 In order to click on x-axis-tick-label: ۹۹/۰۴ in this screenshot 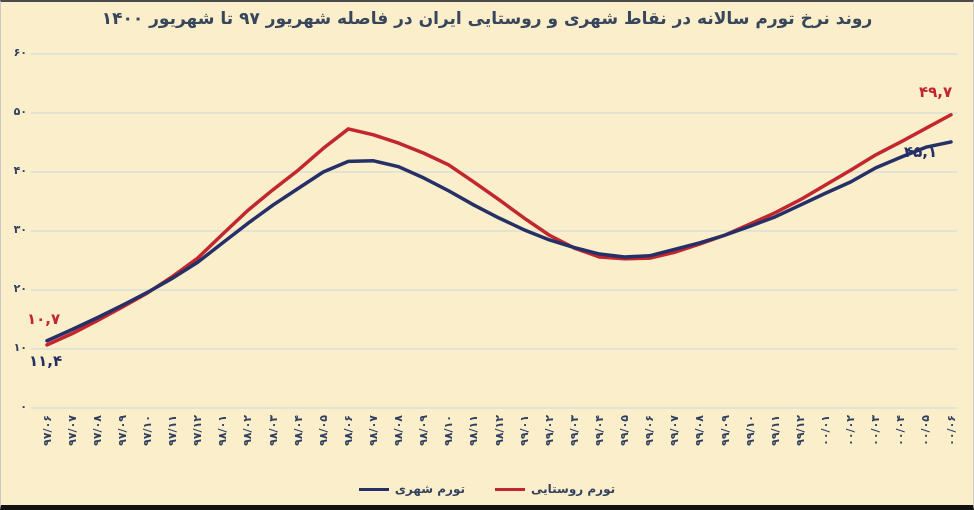, I will do `click(599, 430)`.